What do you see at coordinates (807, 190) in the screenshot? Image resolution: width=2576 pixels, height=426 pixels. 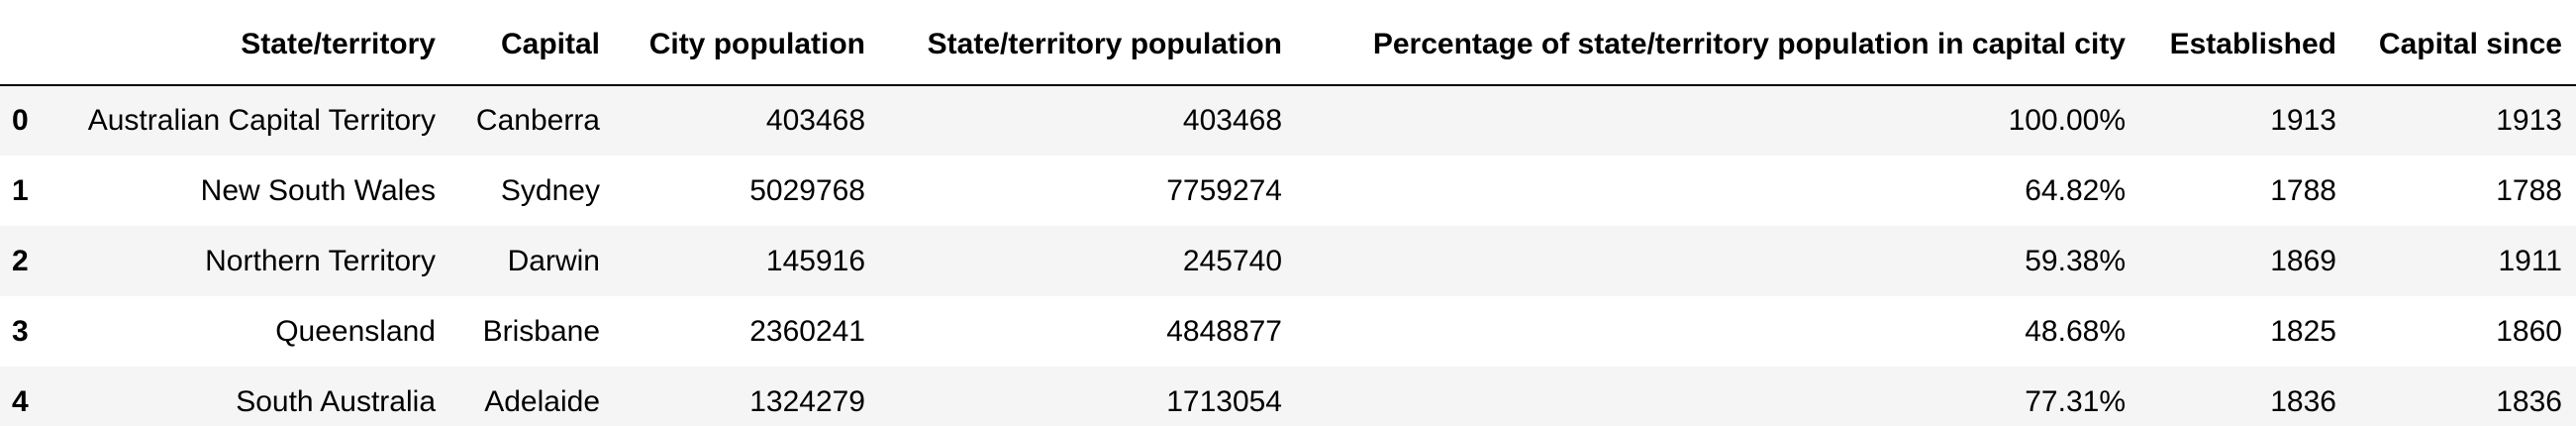 I see `city-population-cell: 5029768` at bounding box center [807, 190].